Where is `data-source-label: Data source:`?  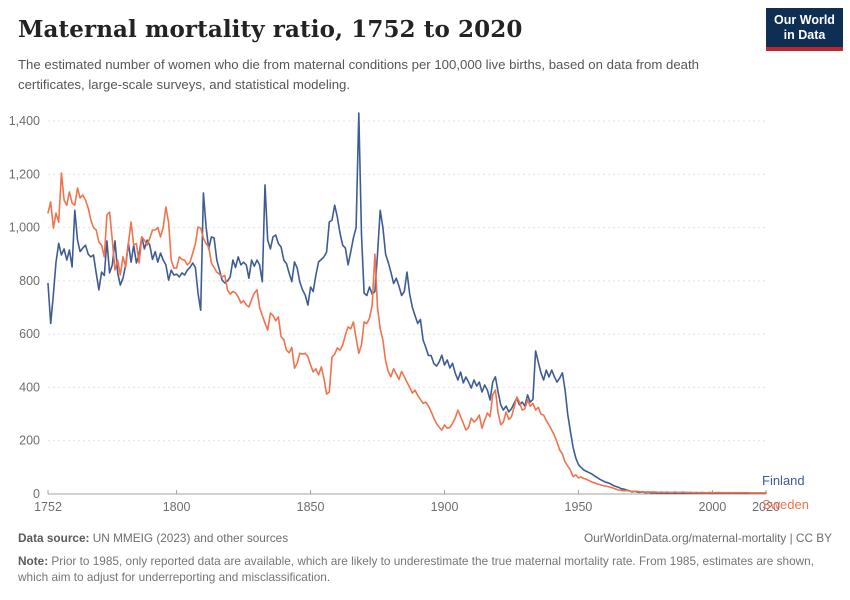 data-source-label: Data source: is located at coordinates (54, 538).